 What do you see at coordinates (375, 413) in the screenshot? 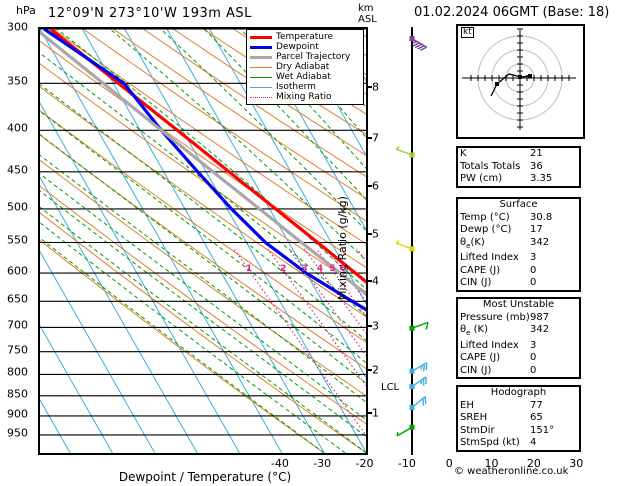
I see `height-tick-1km: 1` at bounding box center [375, 413].